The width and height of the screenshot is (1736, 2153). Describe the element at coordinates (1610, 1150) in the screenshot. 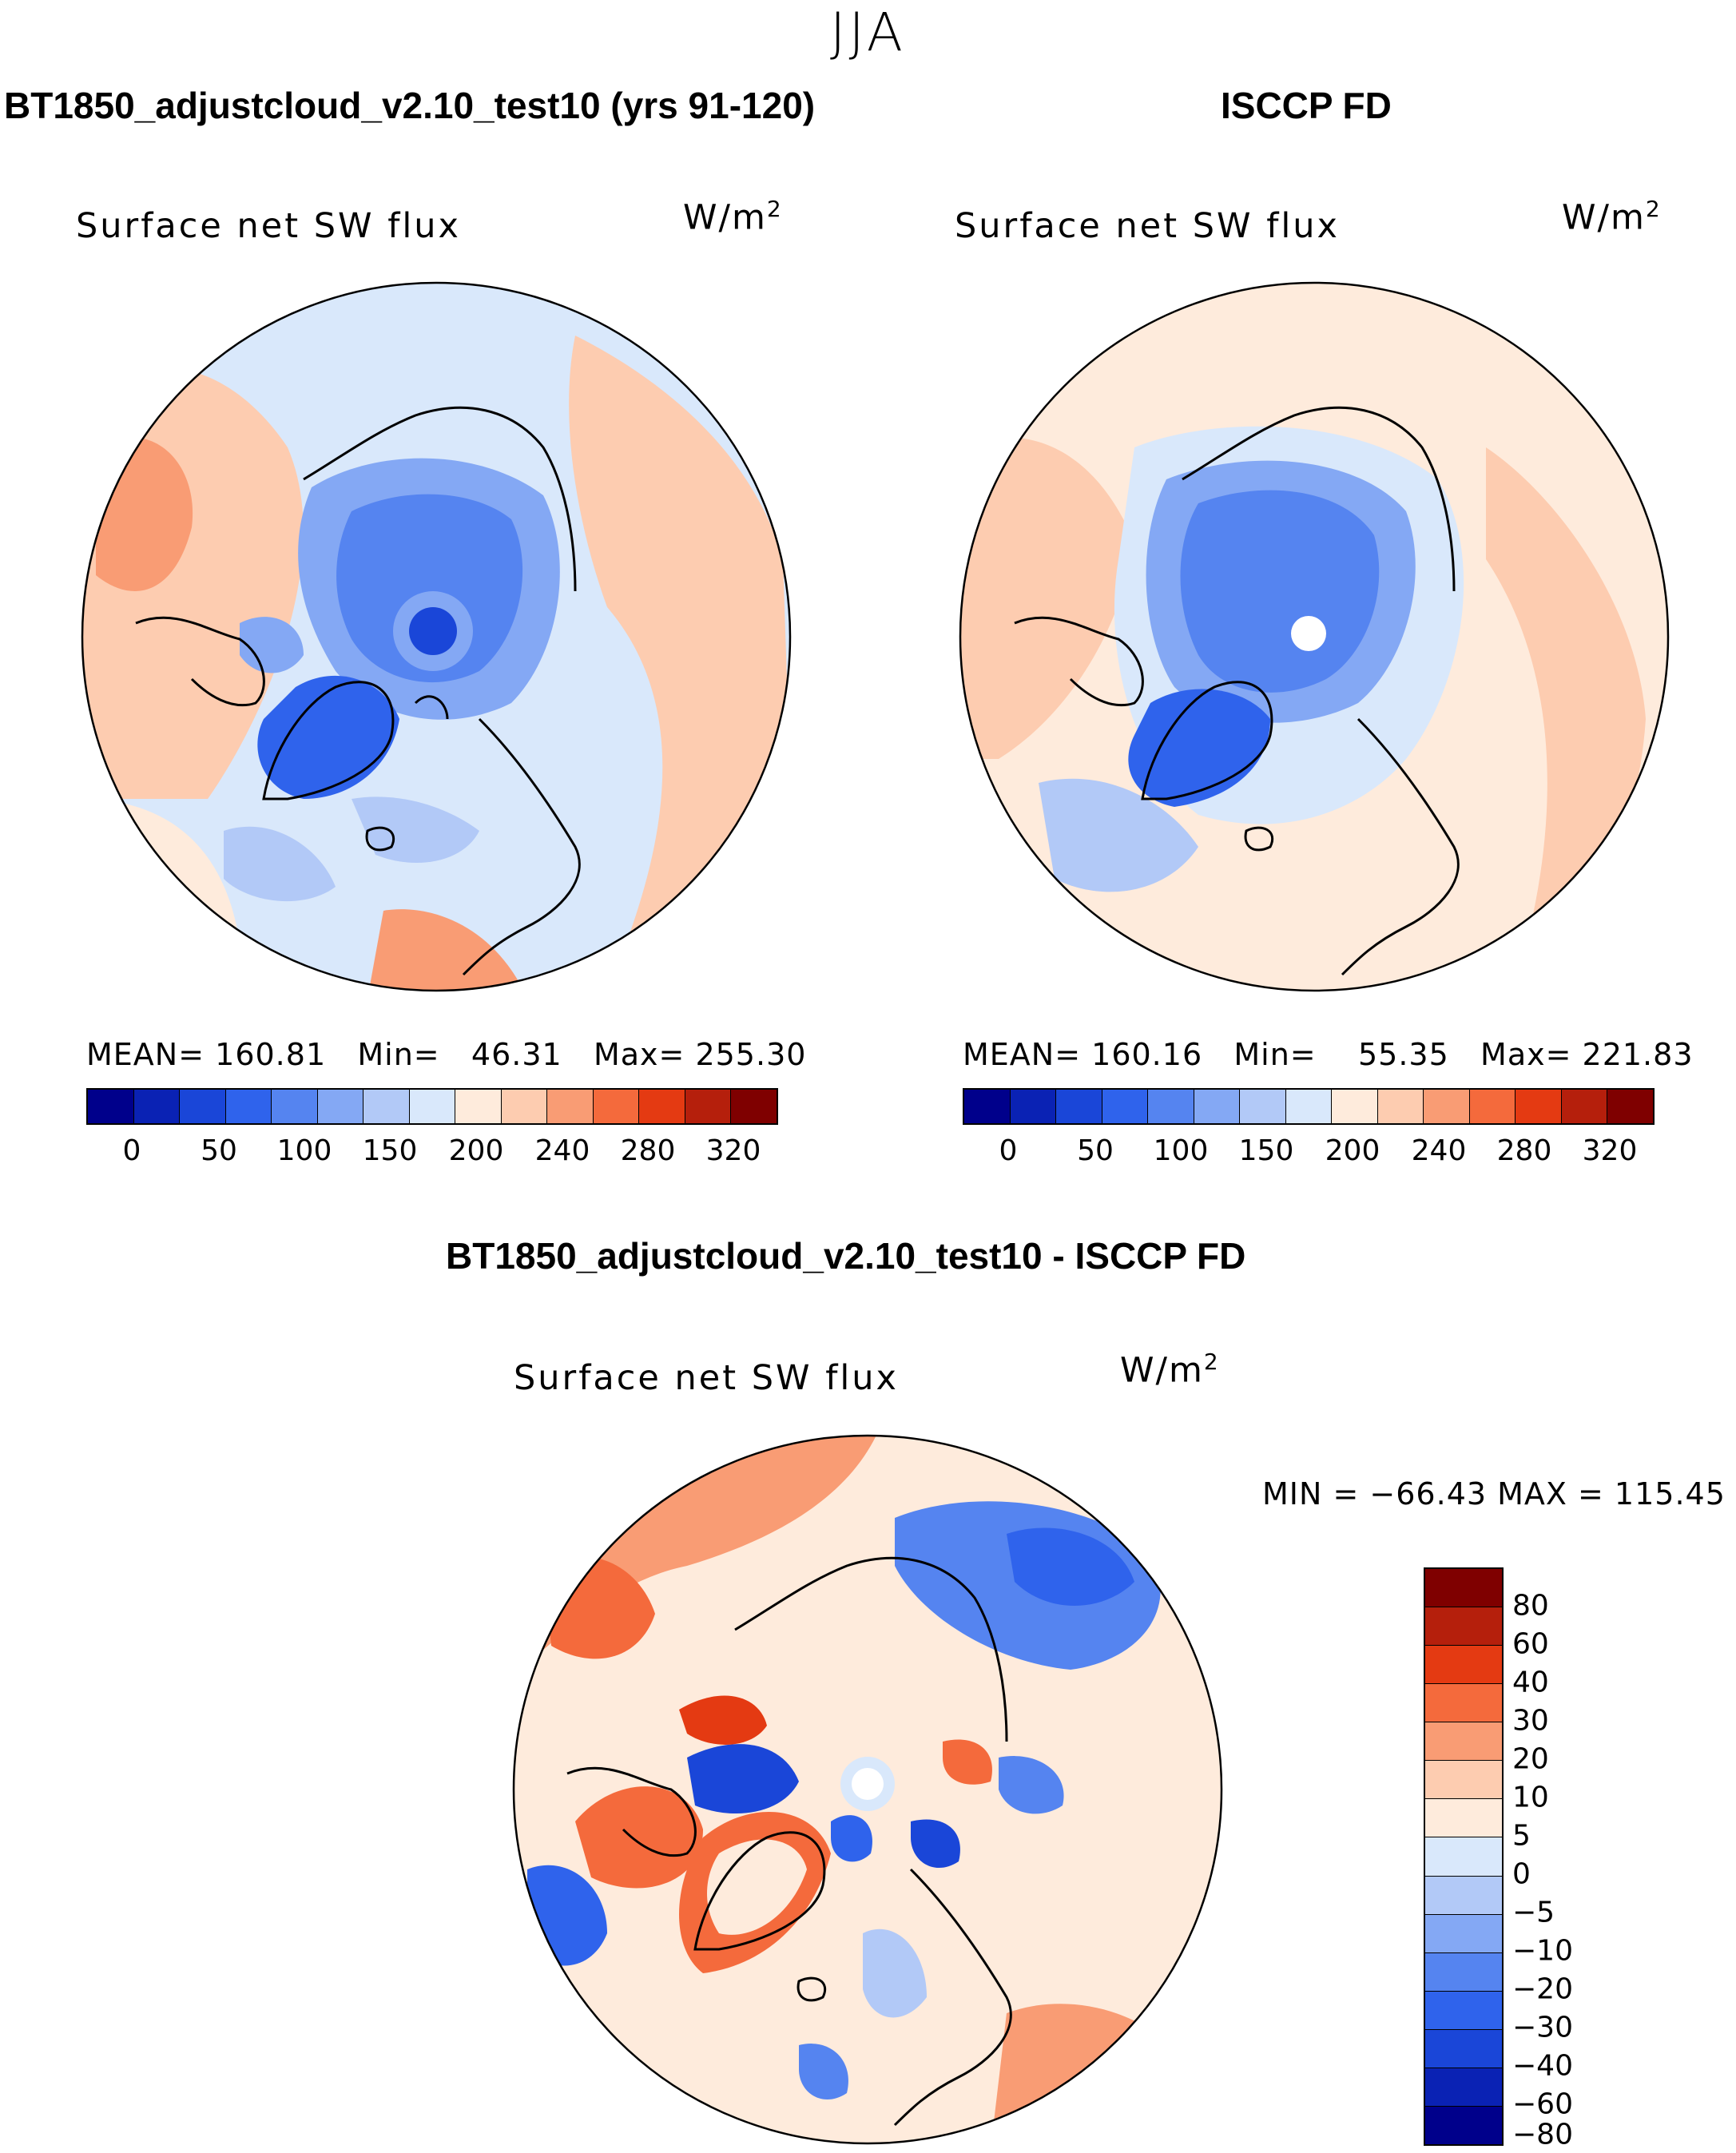

I see `obs-tick: 320` at that location.